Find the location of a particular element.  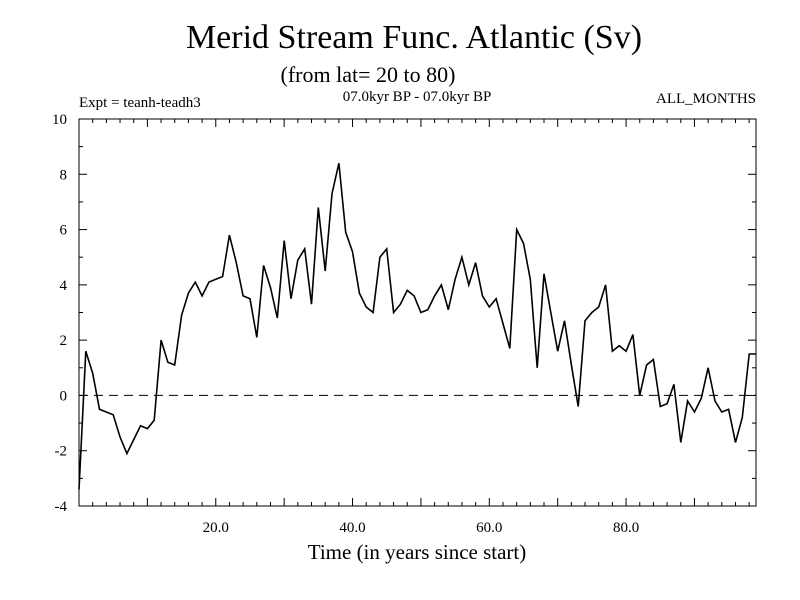

season-label: ALL_MONTHS is located at coordinates (706, 99).